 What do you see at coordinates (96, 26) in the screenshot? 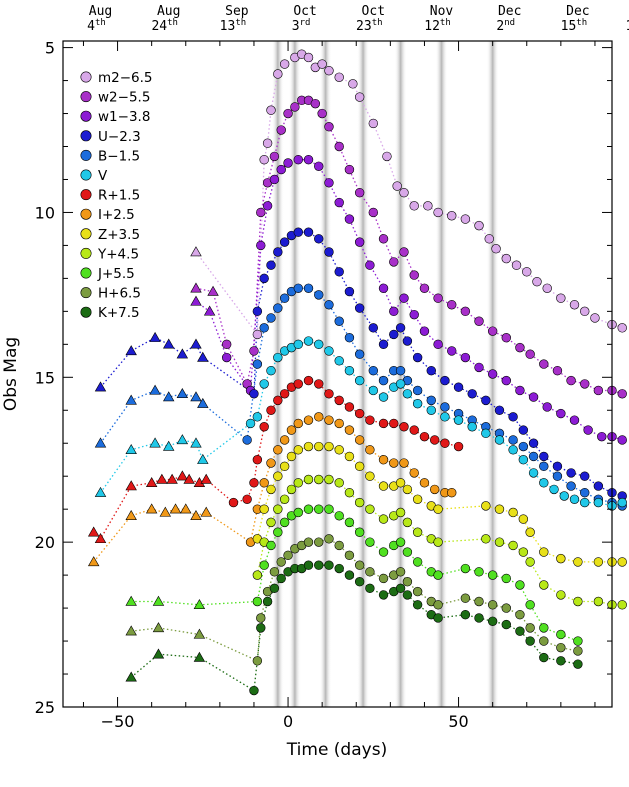
I see `top-date-day: 4th` at bounding box center [96, 26].